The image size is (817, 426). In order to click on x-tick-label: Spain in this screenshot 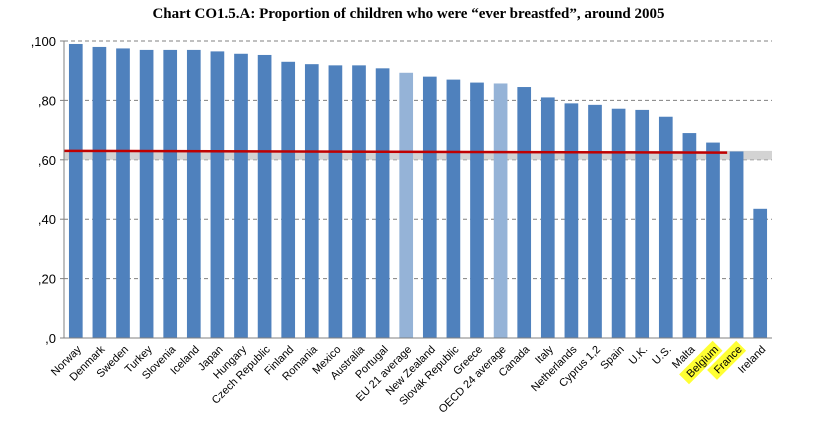, I will do `click(612, 358)`.